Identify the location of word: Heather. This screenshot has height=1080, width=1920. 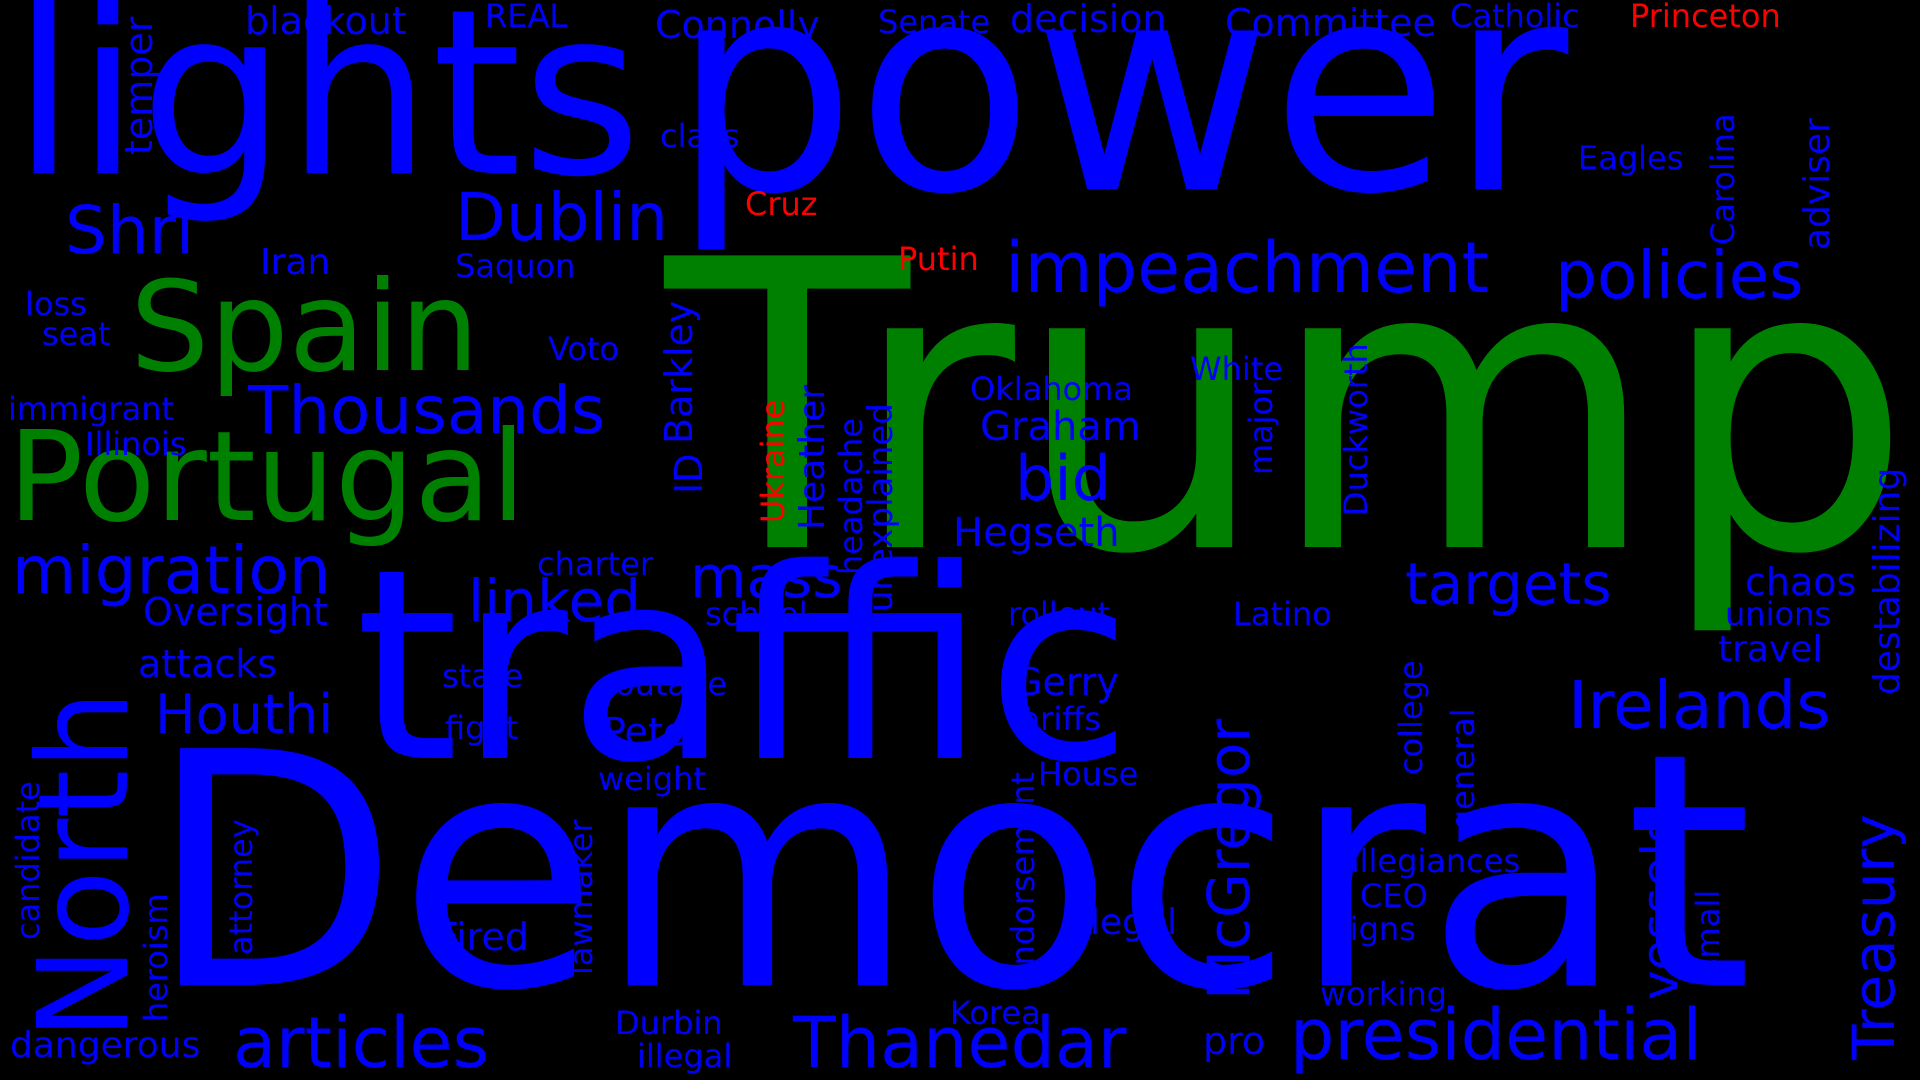
(812, 457).